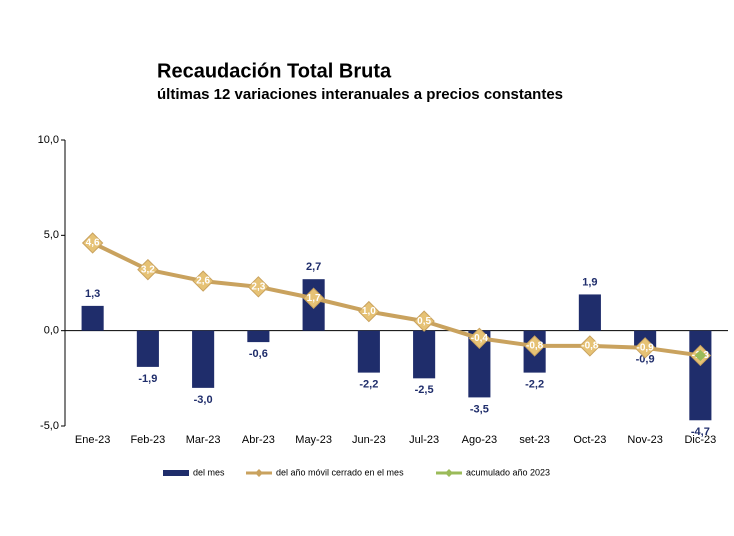 The width and height of the screenshot is (734, 536). Describe the element at coordinates (51, 235) in the screenshot. I see `y-tick-label: 5,0` at that location.